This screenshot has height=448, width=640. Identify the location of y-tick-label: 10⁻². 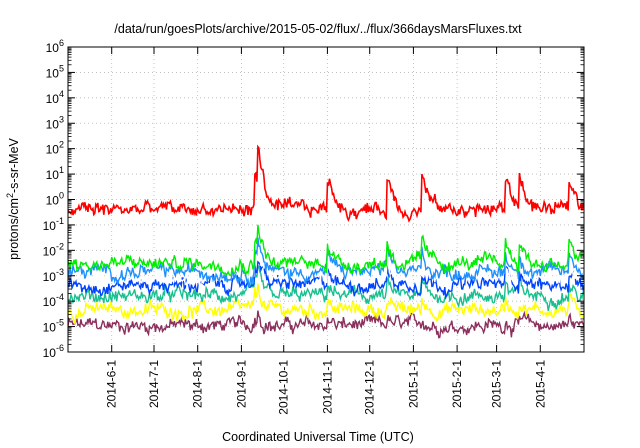
(53, 249).